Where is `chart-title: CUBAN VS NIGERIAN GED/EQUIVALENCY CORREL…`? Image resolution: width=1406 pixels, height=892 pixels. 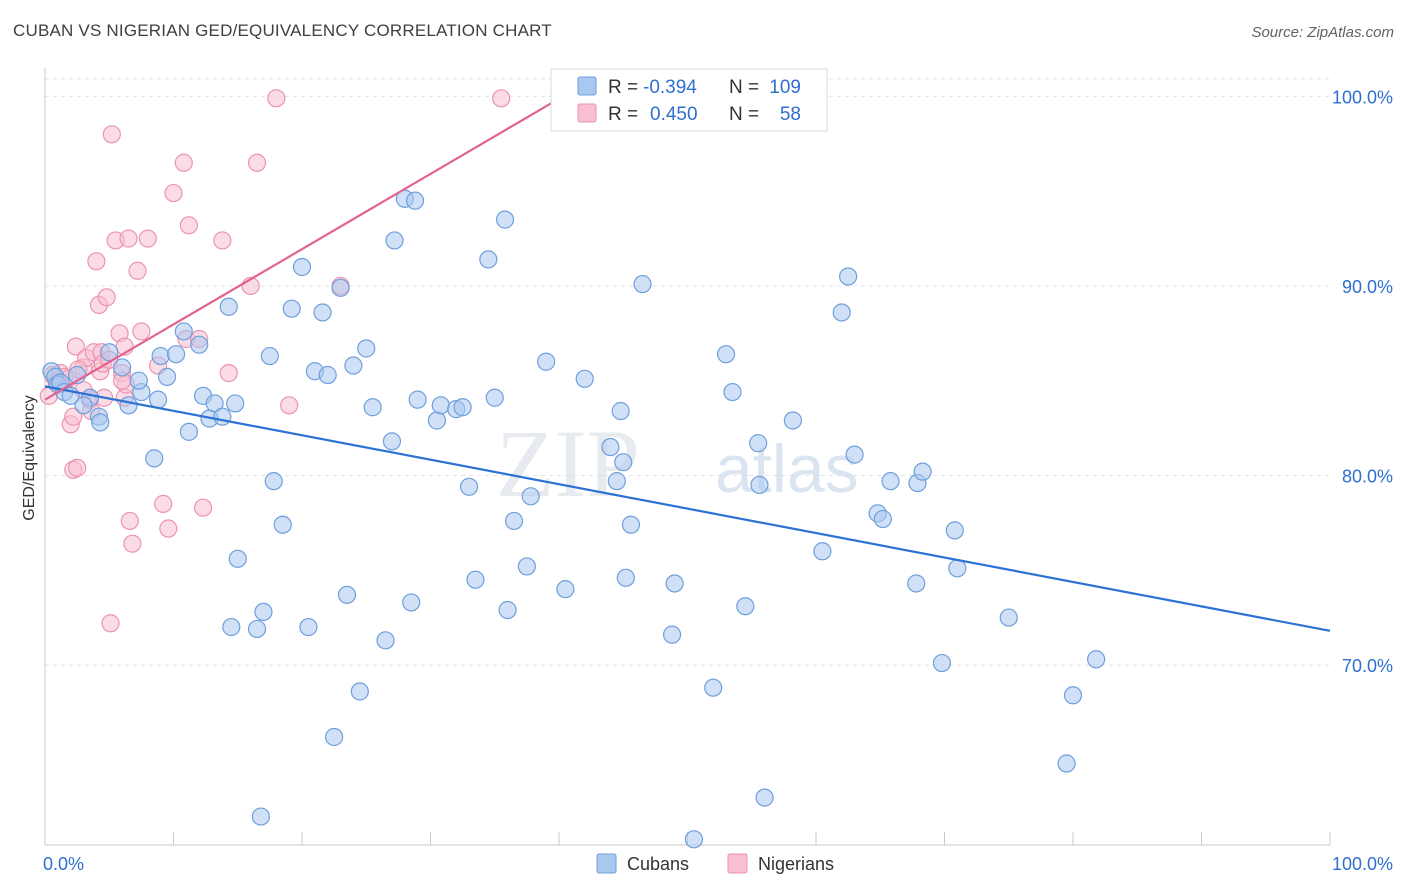 chart-title: CUBAN VS NIGERIAN GED/EQUIVALENCY CORREL… is located at coordinates (282, 30).